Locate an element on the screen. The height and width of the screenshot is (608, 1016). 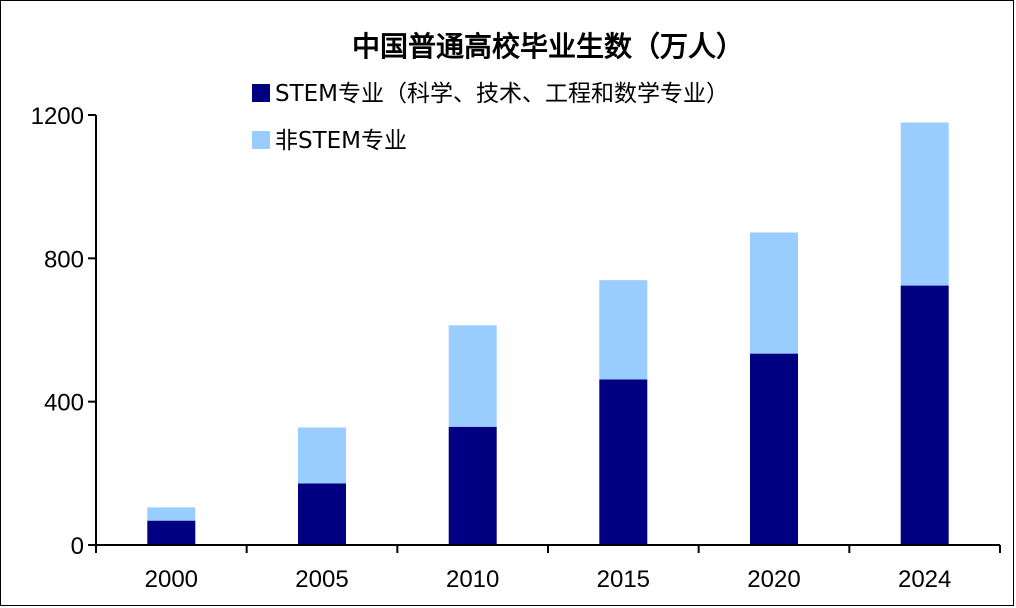
bar-stem-2005 is located at coordinates (322, 514).